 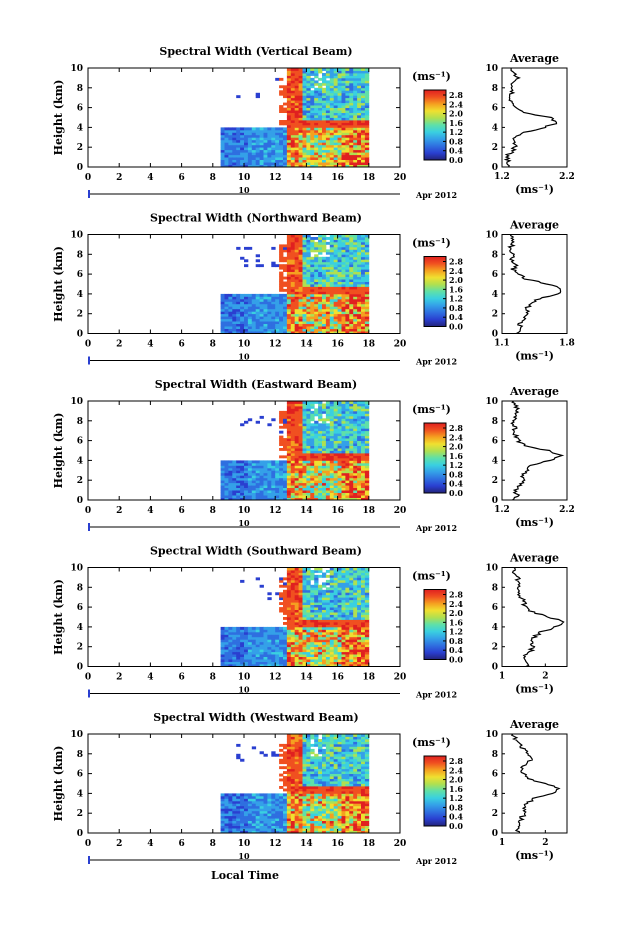 I want to click on date-label: Apr 2012, so click(x=436, y=528).